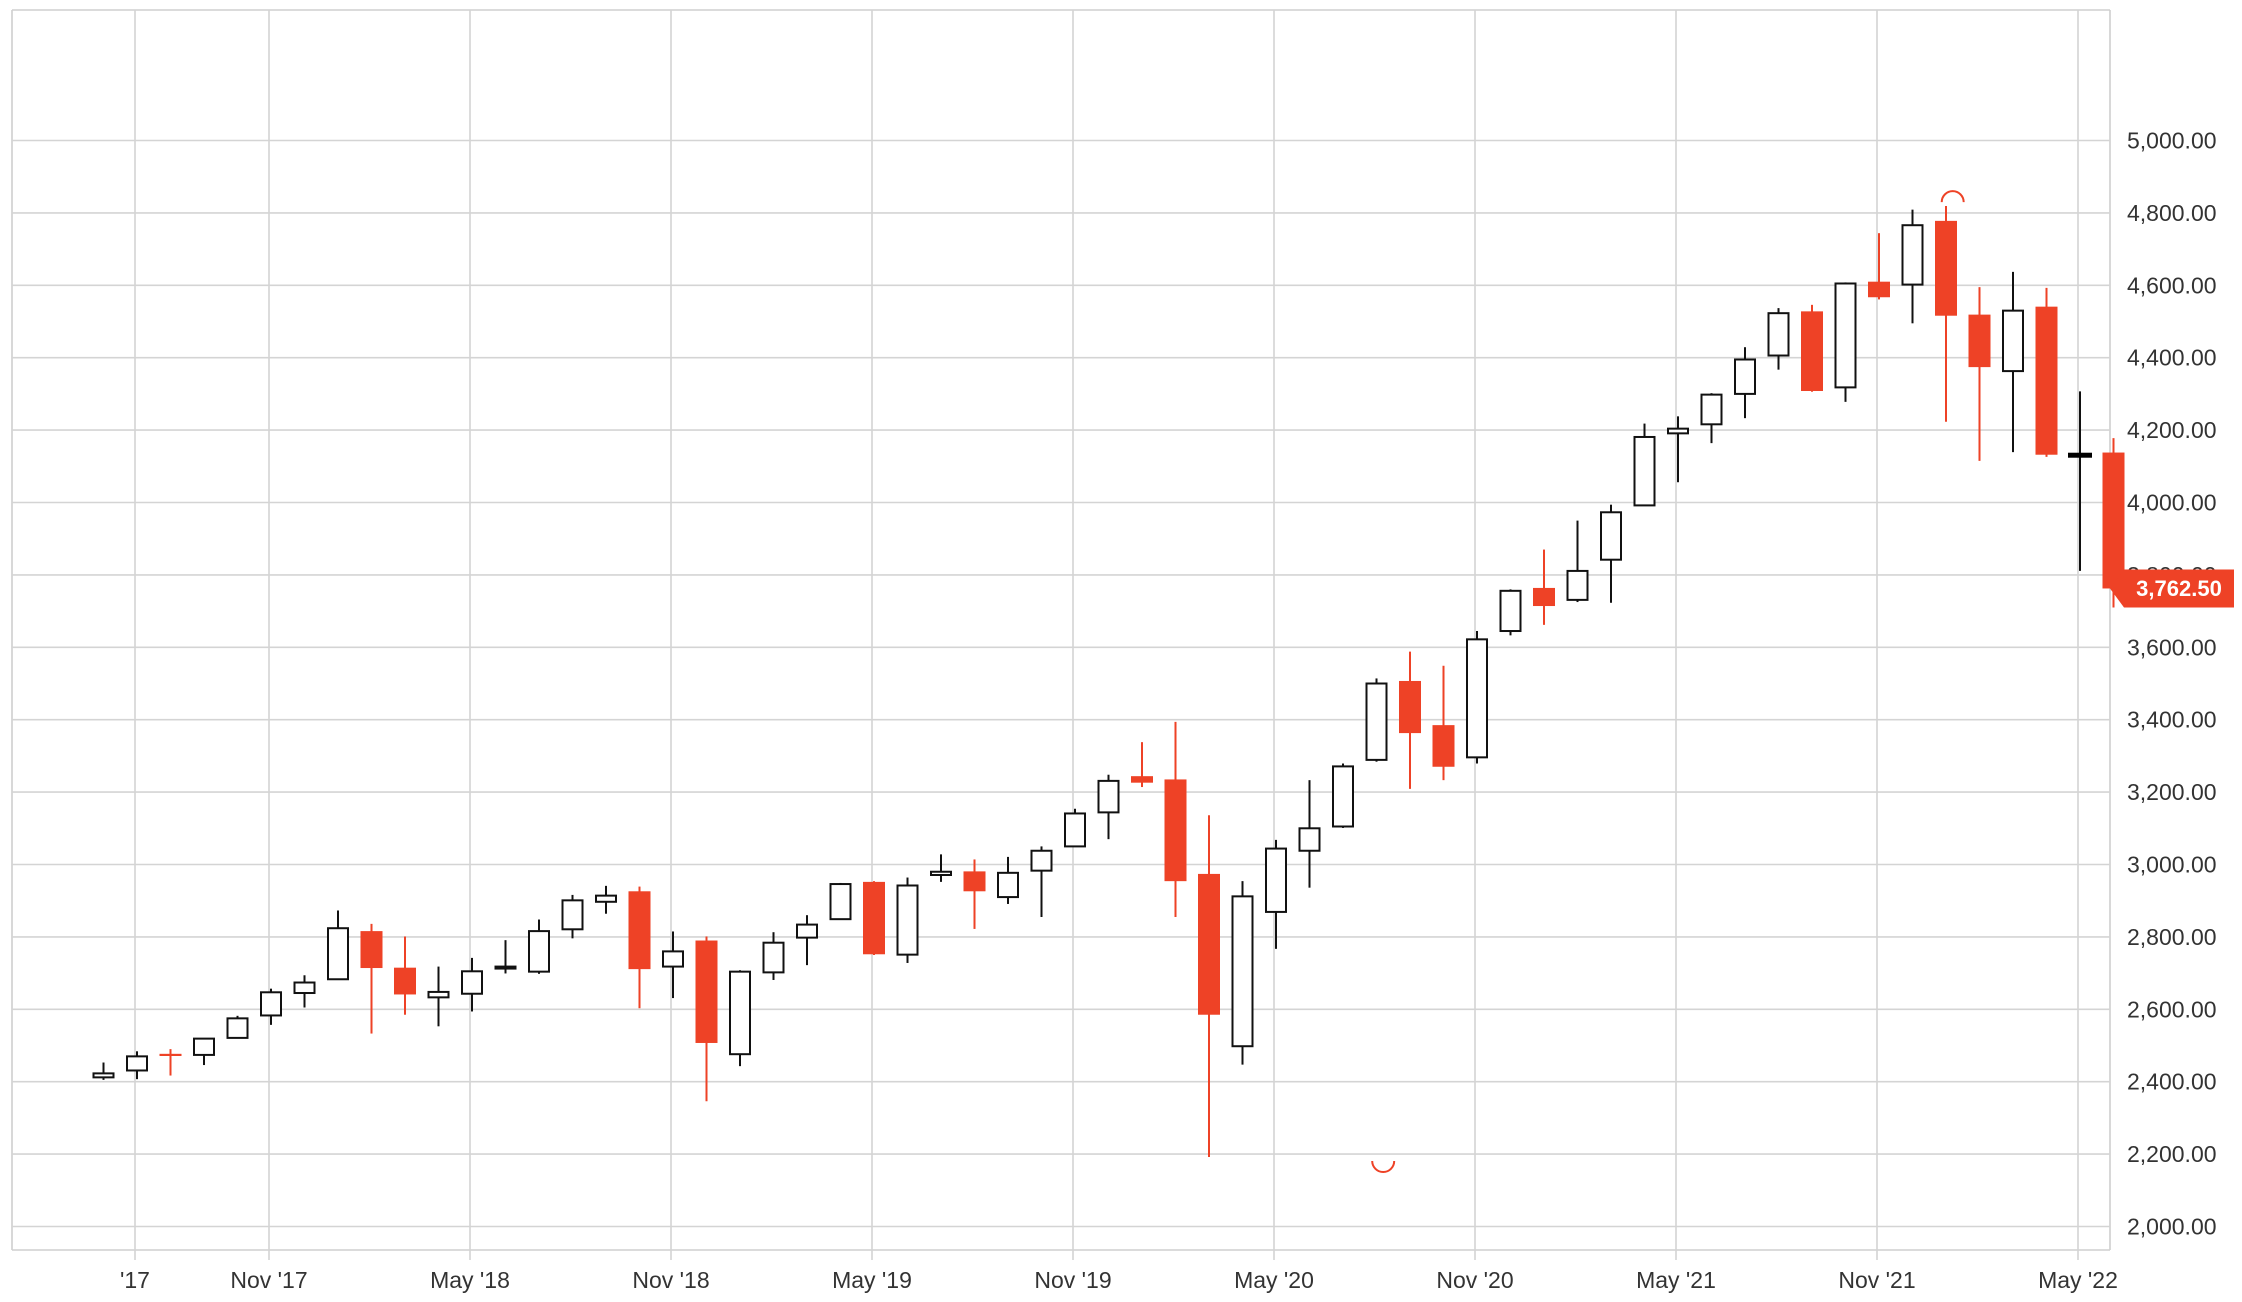  Describe the element at coordinates (2172, 720) in the screenshot. I see `y-tick-label: 3,400.00` at that location.